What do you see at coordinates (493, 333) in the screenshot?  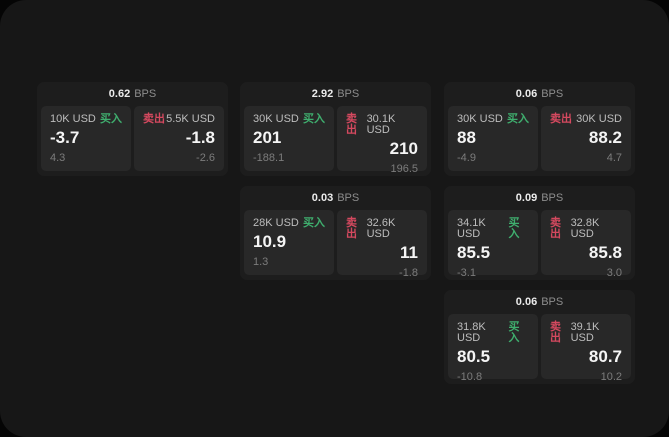 I see `buy-panel-top: 31.8K USD 买入` at bounding box center [493, 333].